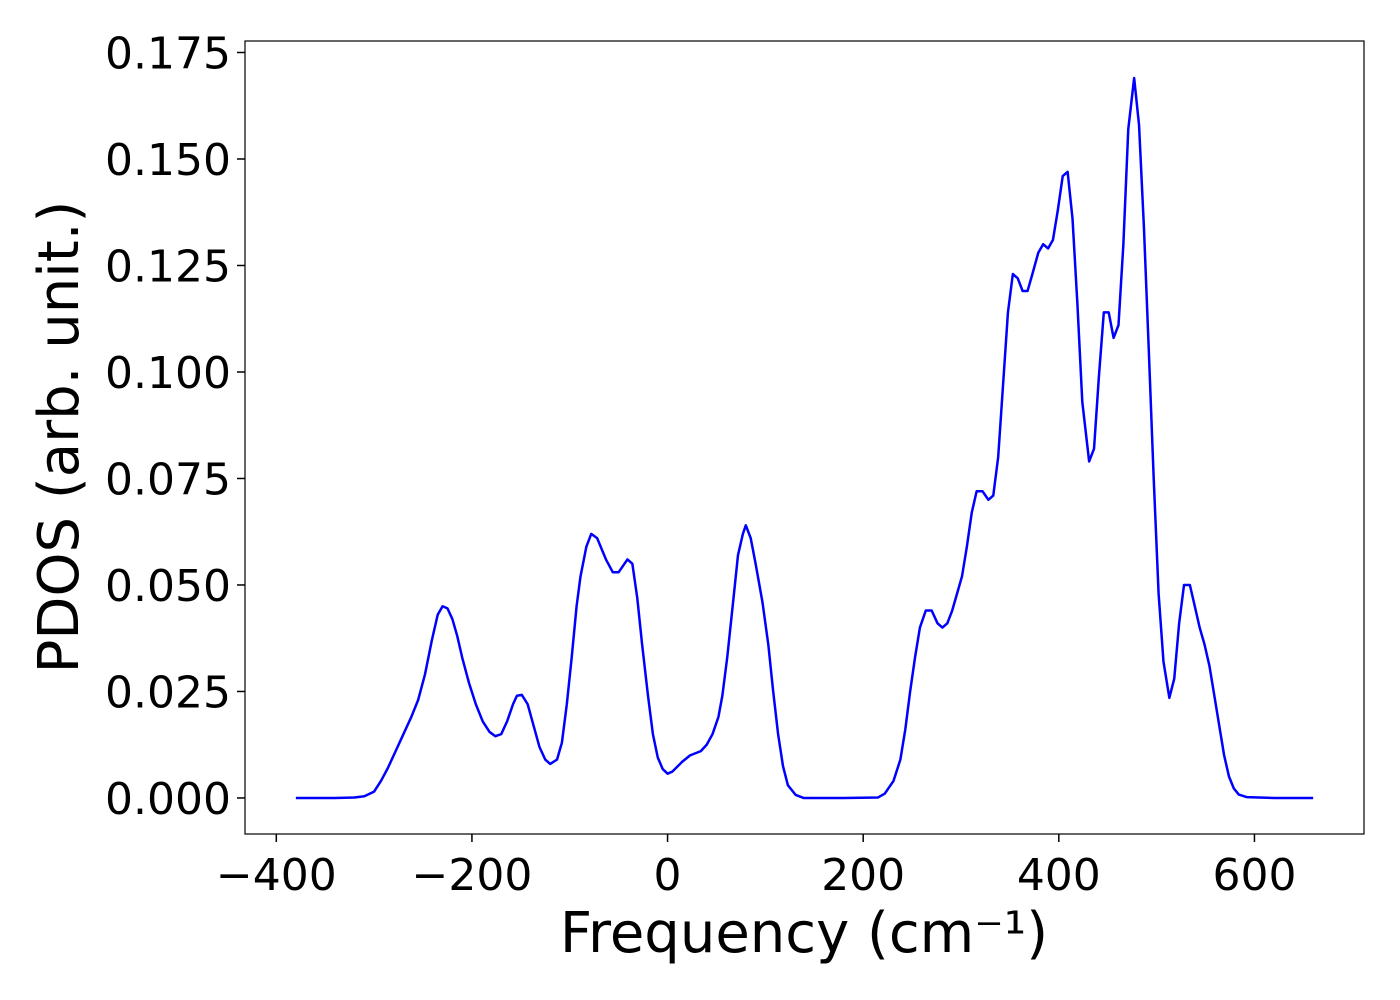 This screenshot has height=1000, width=1400. Describe the element at coordinates (168, 373) in the screenshot. I see `y-tick-label: 0.100` at that location.